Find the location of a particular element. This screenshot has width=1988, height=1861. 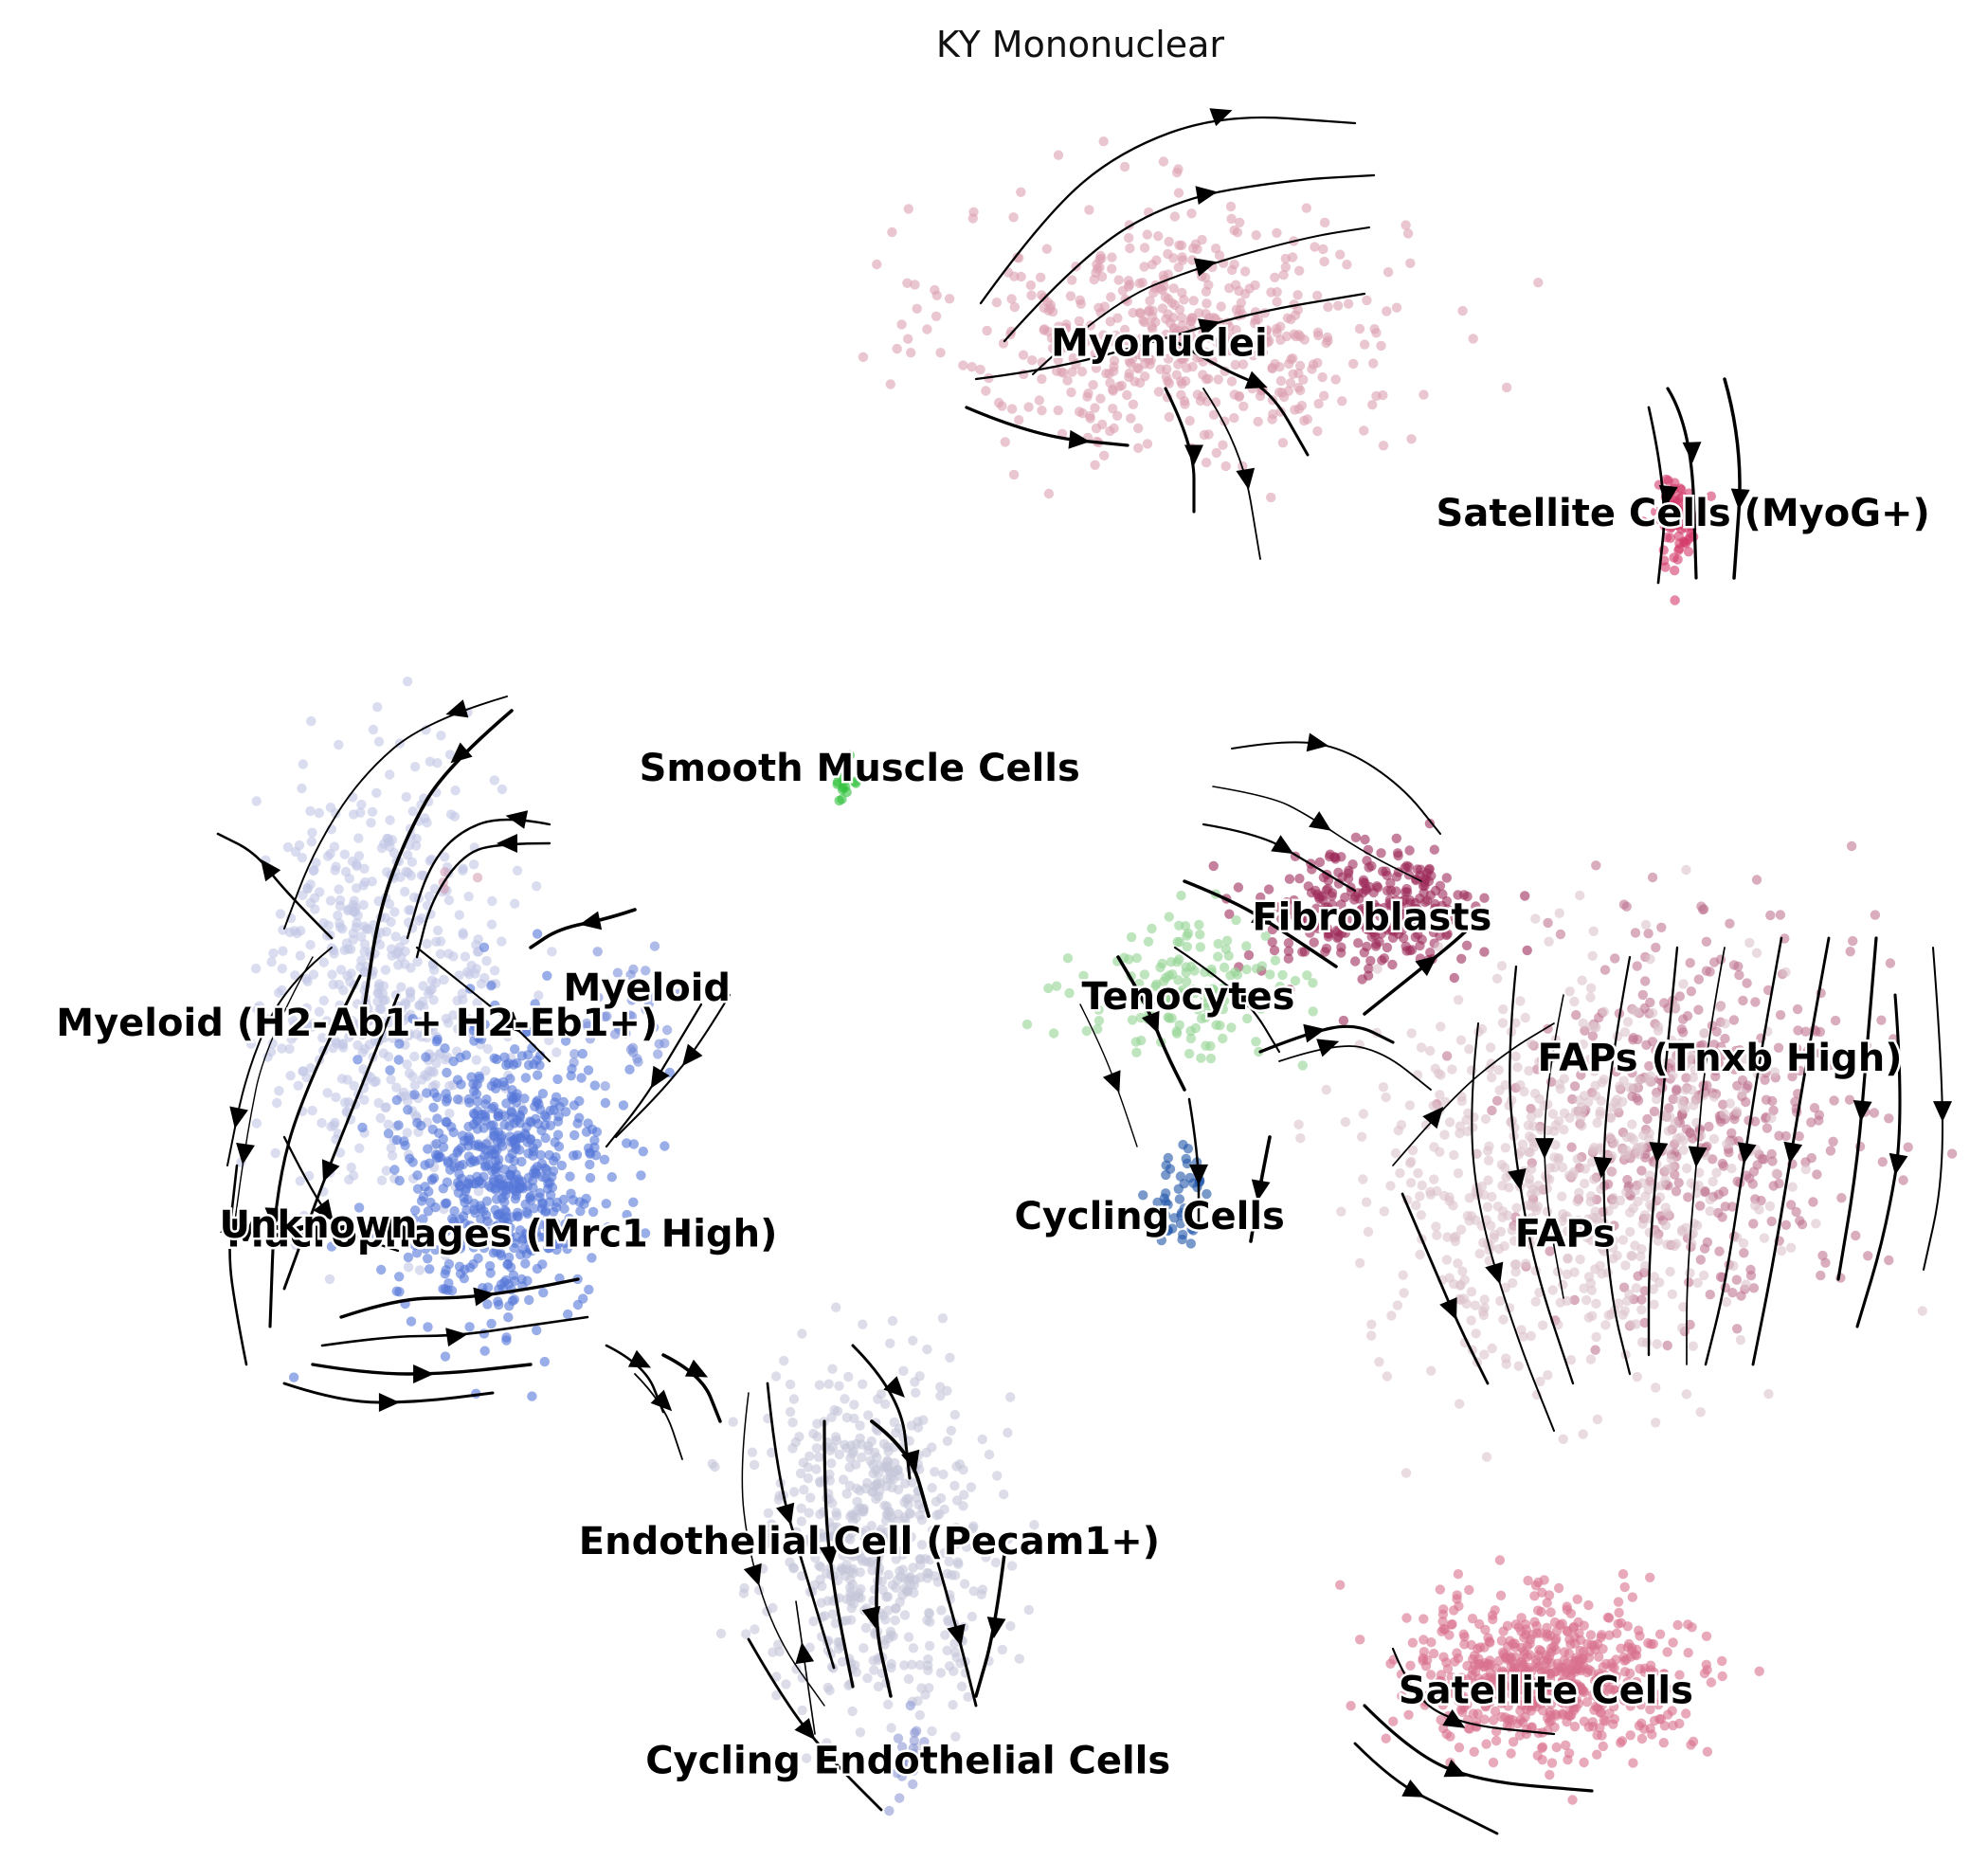

cluster-label-myonuclei: Myonuclei is located at coordinates (1159, 343).